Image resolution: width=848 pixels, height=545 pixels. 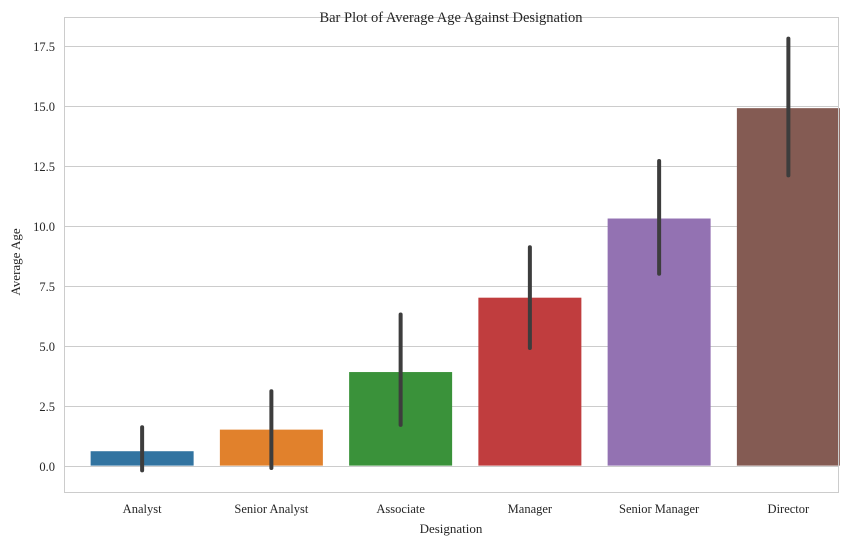 I want to click on y-tick-label: 17.5, so click(x=44, y=47).